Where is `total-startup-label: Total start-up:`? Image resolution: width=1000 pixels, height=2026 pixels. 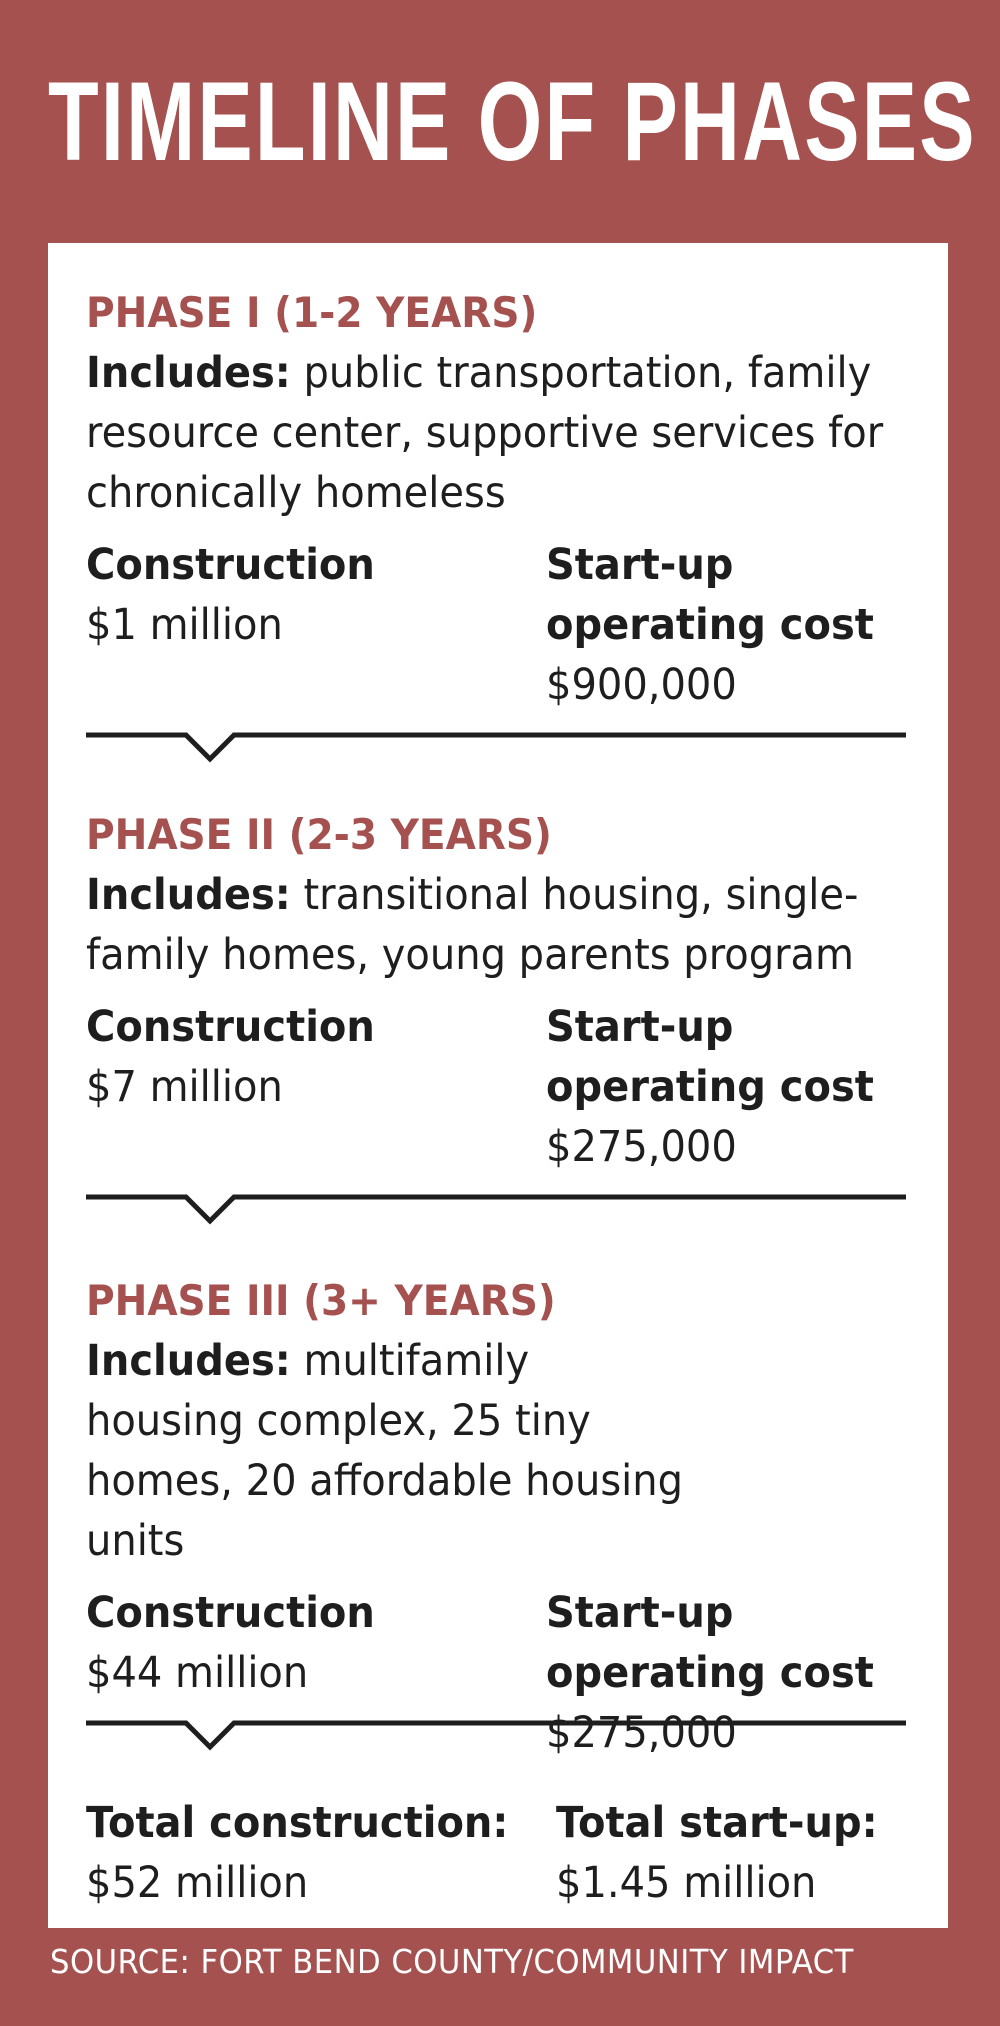
total-startup-label: Total start-up: is located at coordinates (717, 1823).